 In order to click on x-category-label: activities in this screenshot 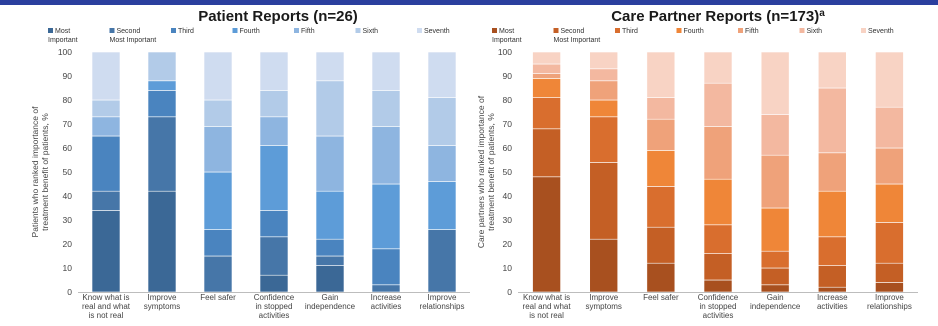, I will do `click(386, 306)`.